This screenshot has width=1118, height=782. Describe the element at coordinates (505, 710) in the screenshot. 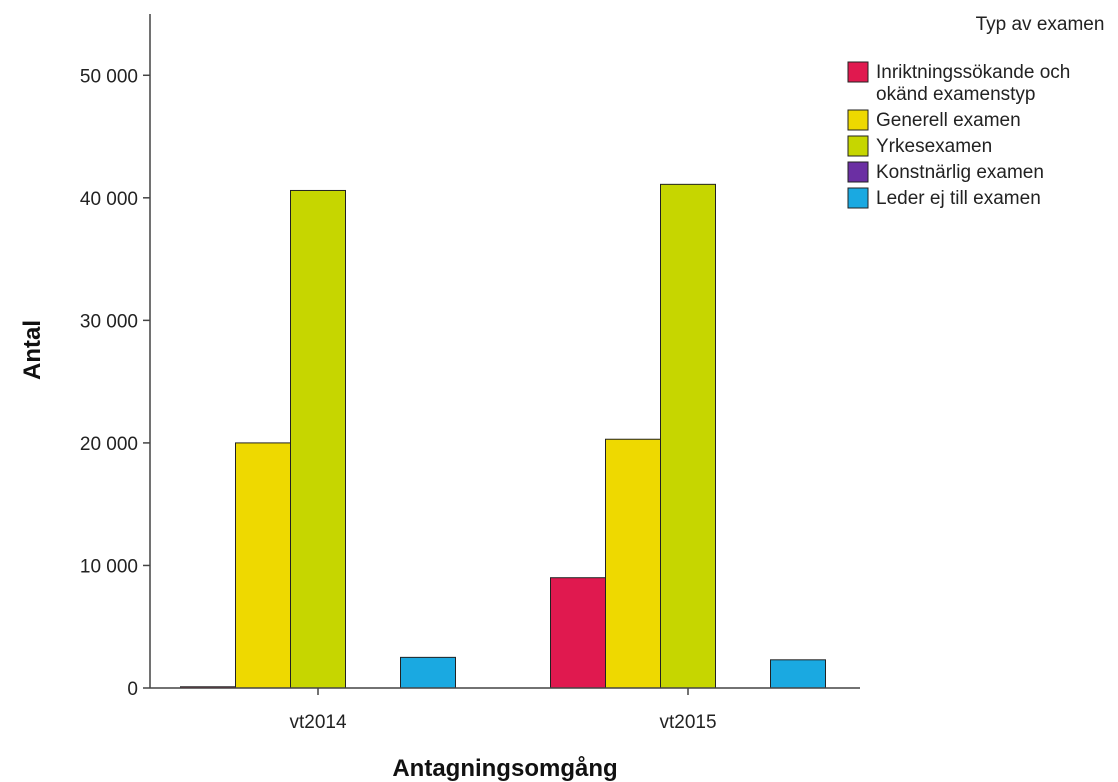

I see `x-axis: vt2014 vt2015` at that location.